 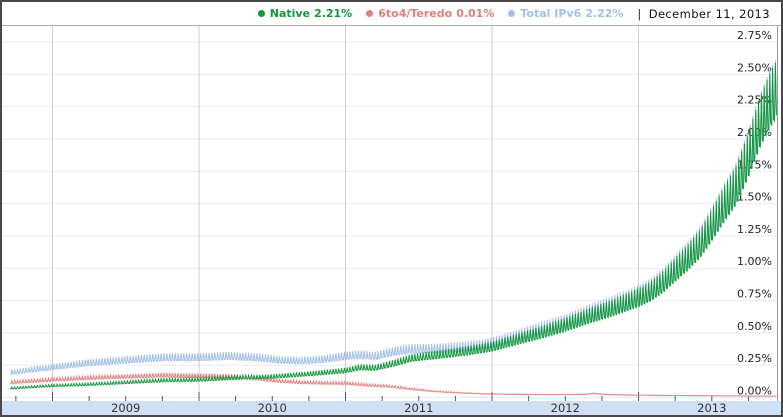 What do you see at coordinates (475, 13) in the screenshot?
I see `legend-6to4-teredo-value: 0.01%` at bounding box center [475, 13].